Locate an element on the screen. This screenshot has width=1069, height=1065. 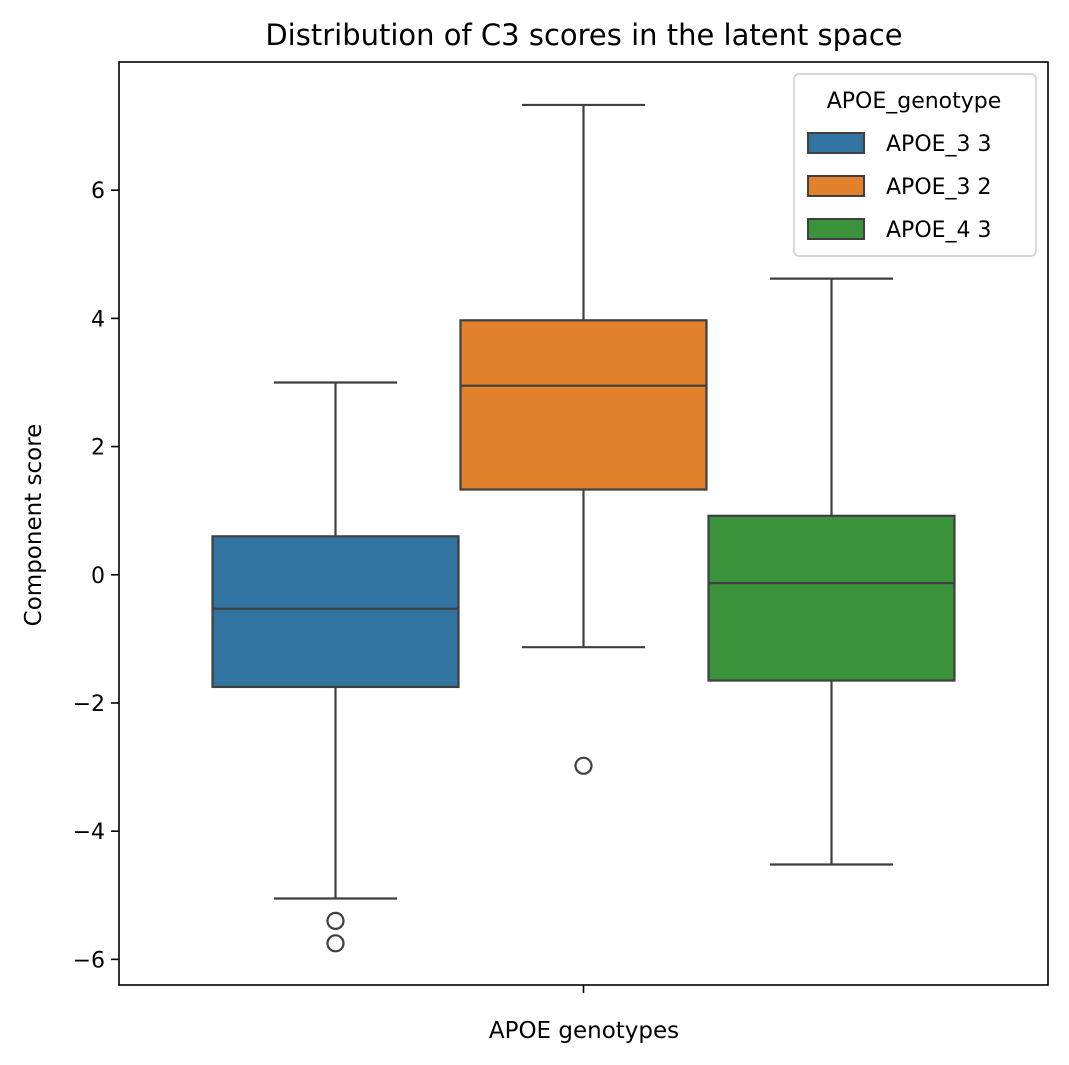
legend-entry-label: APOE_3 3 is located at coordinates (939, 144).